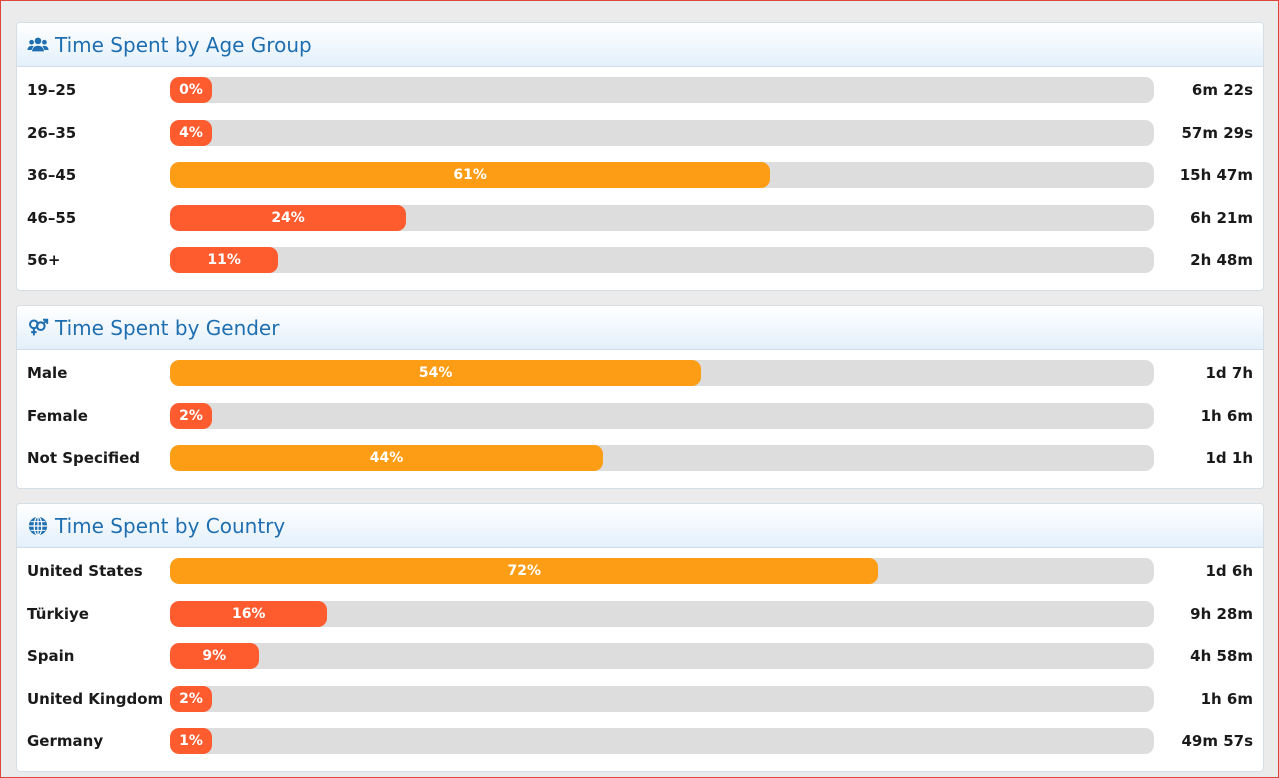 Image resolution: width=1279 pixels, height=778 pixels. I want to click on progress-track: 24%, so click(662, 217).